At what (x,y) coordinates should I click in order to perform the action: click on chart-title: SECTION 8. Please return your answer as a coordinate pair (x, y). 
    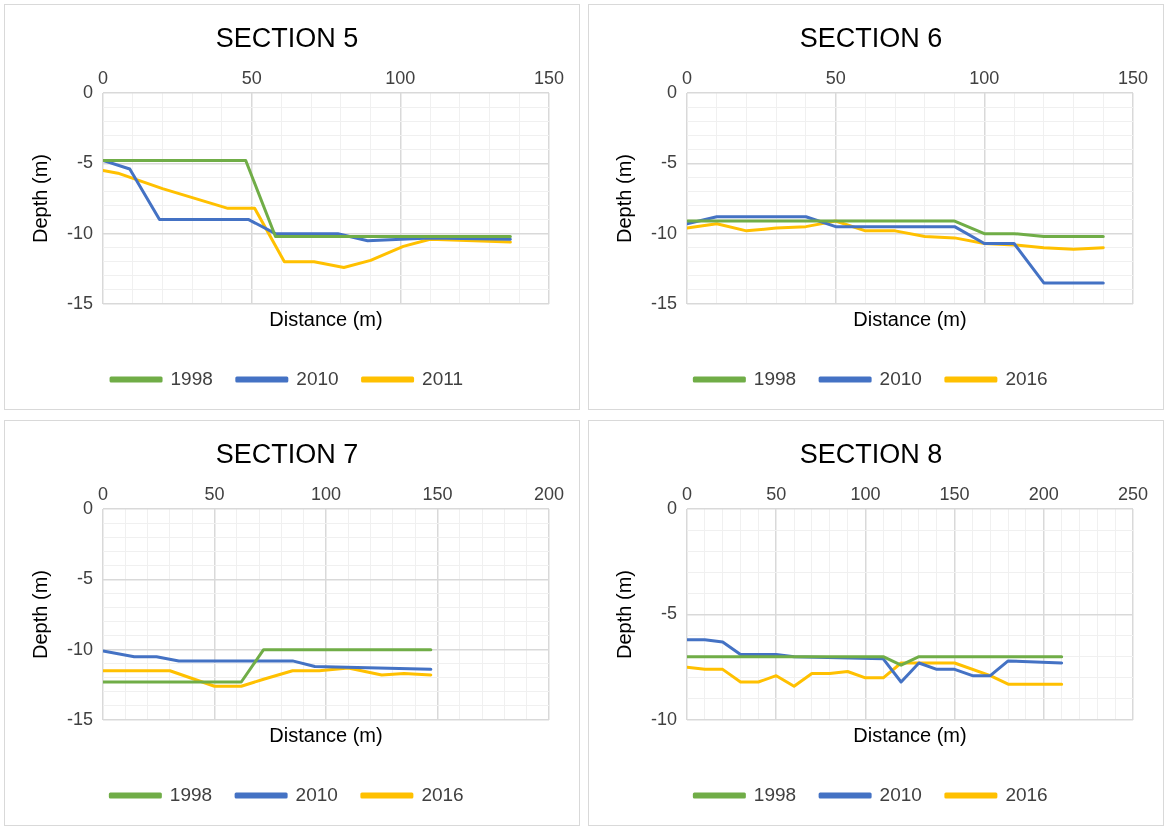
    Looking at the image, I should click on (871, 453).